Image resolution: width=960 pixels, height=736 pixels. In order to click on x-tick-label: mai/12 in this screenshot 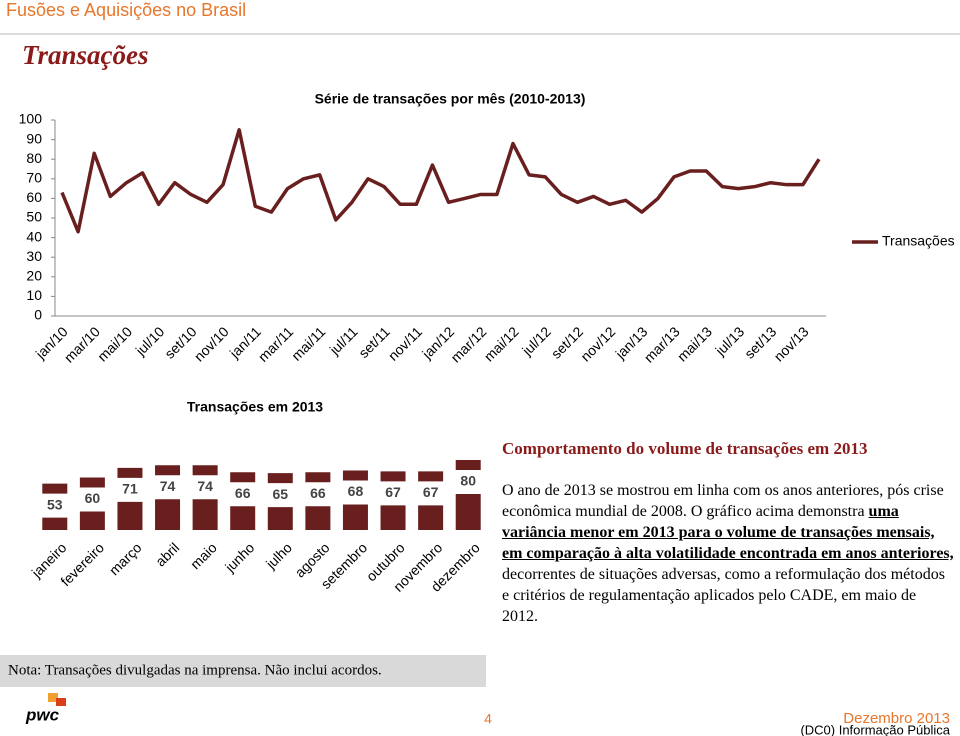, I will do `click(501, 343)`.